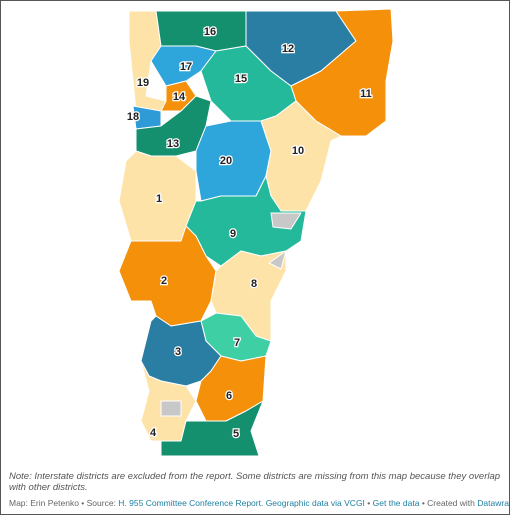  What do you see at coordinates (173, 144) in the screenshot?
I see `district-label: 13` at bounding box center [173, 144].